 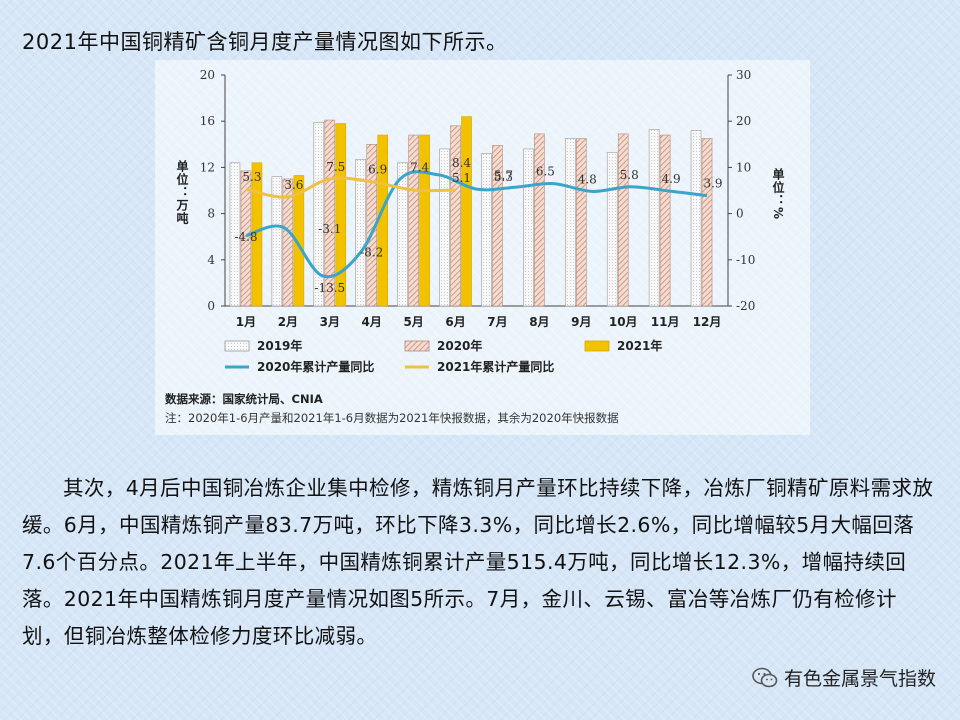 I want to click on data-label: 6.9, so click(x=377, y=170).